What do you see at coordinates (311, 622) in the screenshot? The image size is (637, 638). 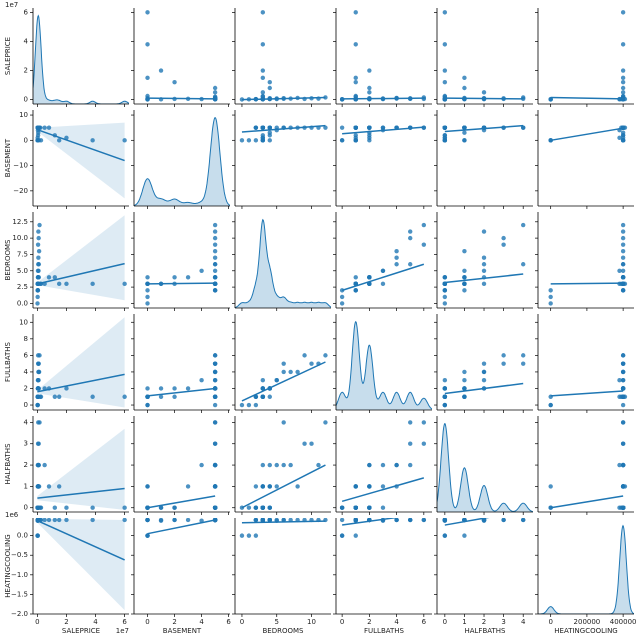 I see `x-tick-label: 10` at bounding box center [311, 622].